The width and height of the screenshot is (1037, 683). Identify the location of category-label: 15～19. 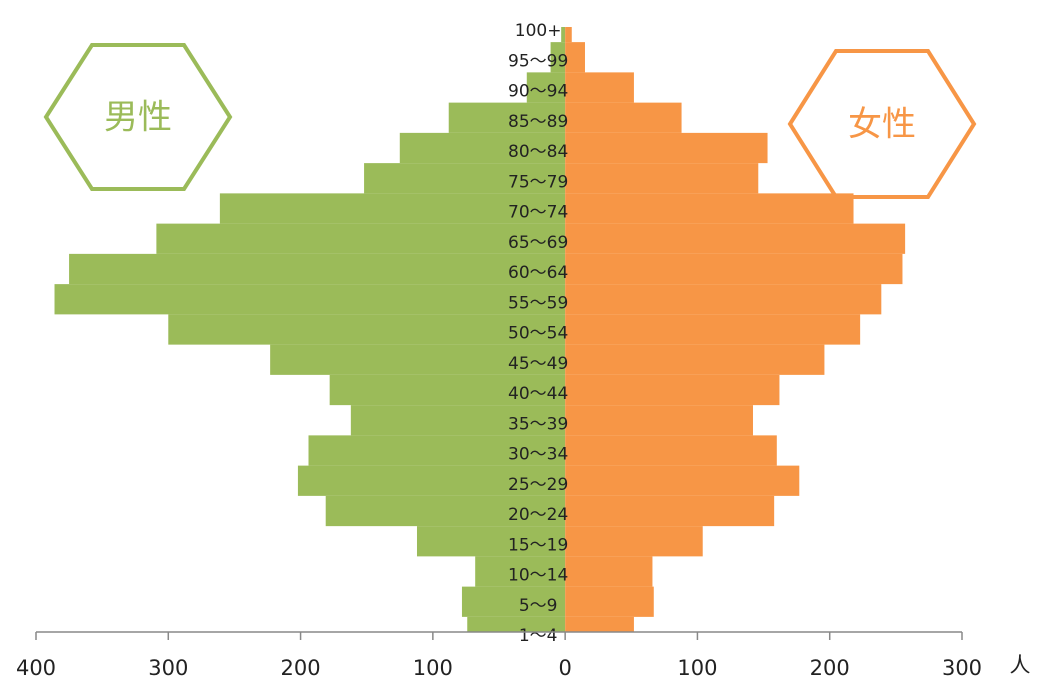
(538, 545).